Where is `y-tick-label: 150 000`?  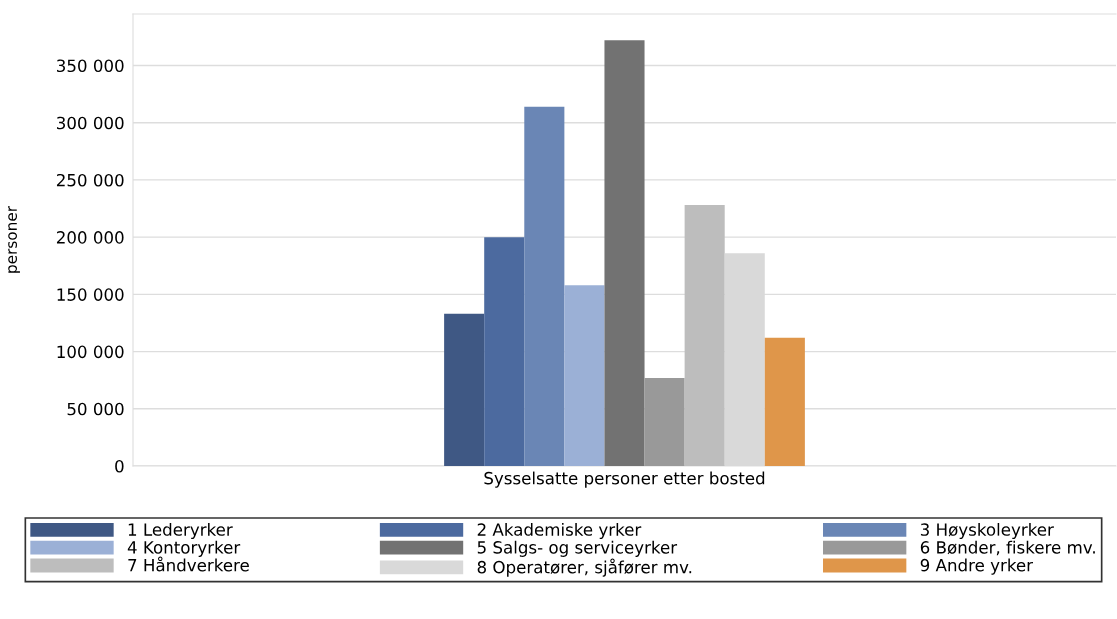
y-tick-label: 150 000 is located at coordinates (90, 294).